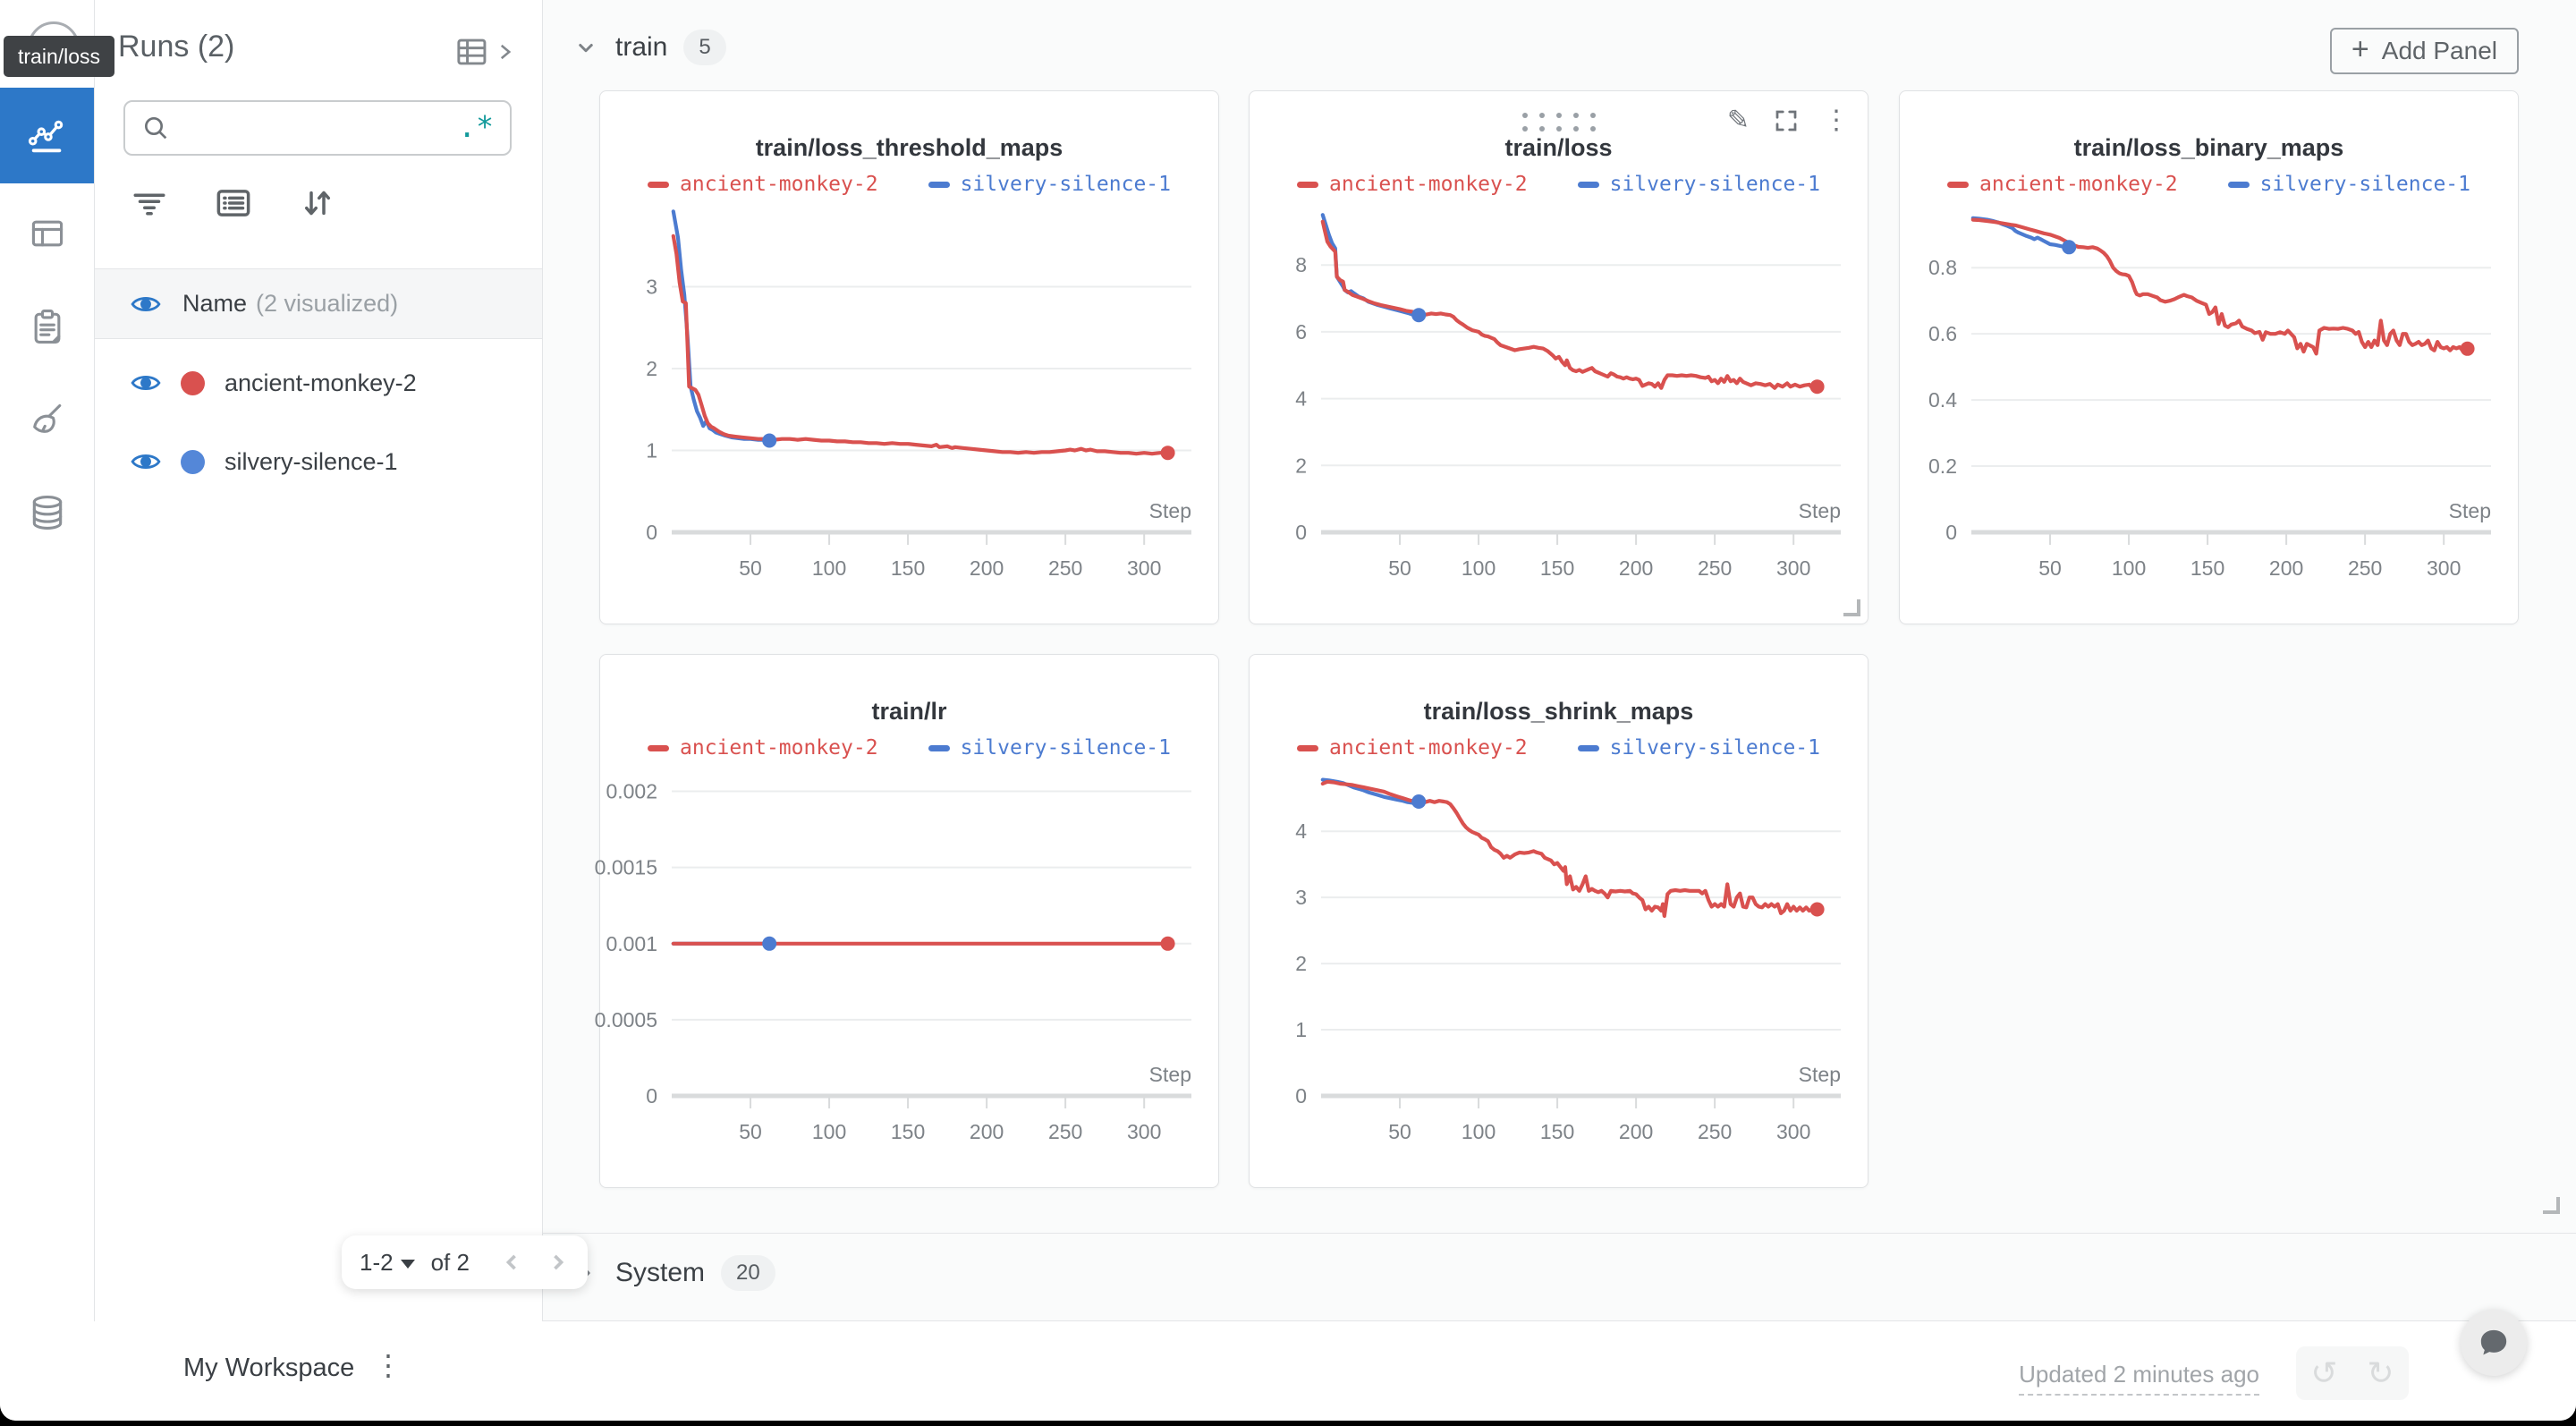  What do you see at coordinates (558, 1262) in the screenshot?
I see `next-page-icon` at bounding box center [558, 1262].